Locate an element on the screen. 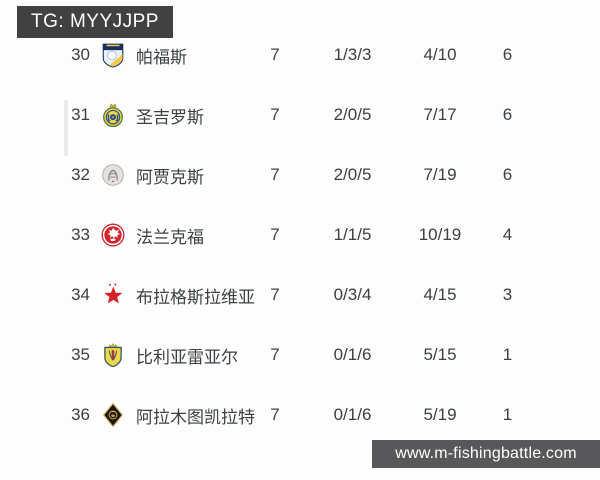  team-name: 比利亚雷亚尔 is located at coordinates (187, 357).